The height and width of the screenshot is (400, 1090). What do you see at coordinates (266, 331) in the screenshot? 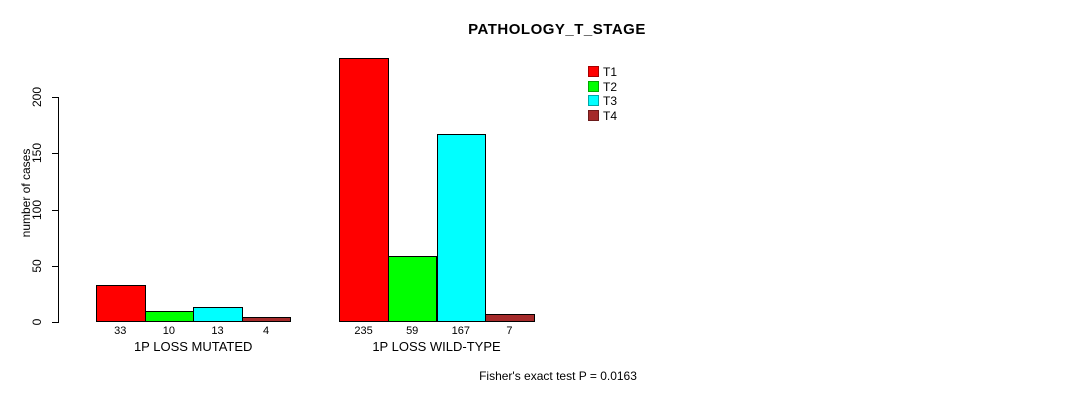
I see `bar-value-label: 4` at bounding box center [266, 331].